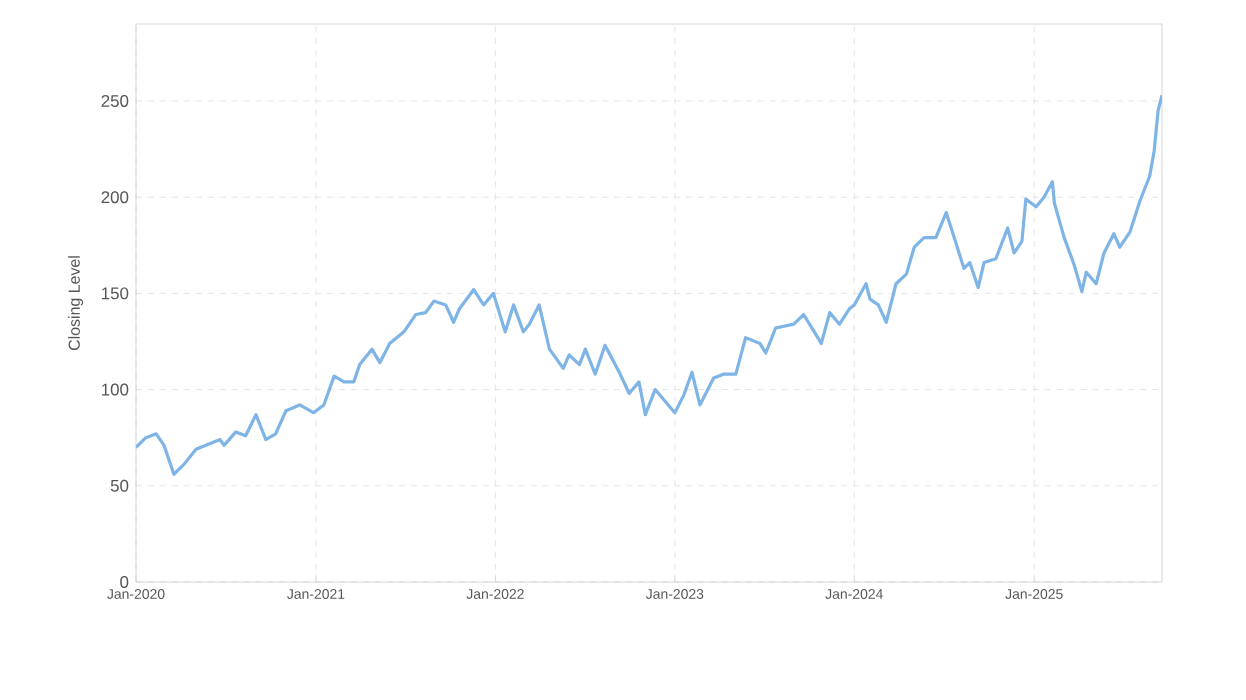  Describe the element at coordinates (115, 100) in the screenshot. I see `y-tick-label: 250` at that location.